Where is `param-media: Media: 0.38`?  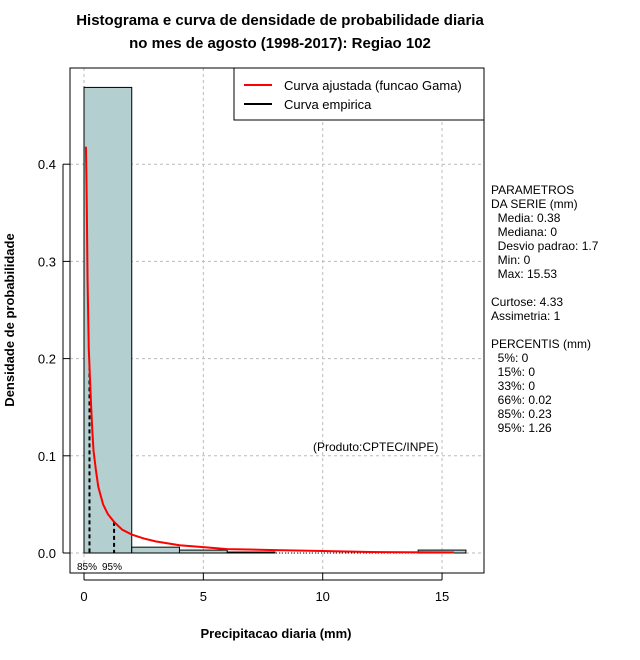
param-media: Media: 0.38 is located at coordinates (526, 218).